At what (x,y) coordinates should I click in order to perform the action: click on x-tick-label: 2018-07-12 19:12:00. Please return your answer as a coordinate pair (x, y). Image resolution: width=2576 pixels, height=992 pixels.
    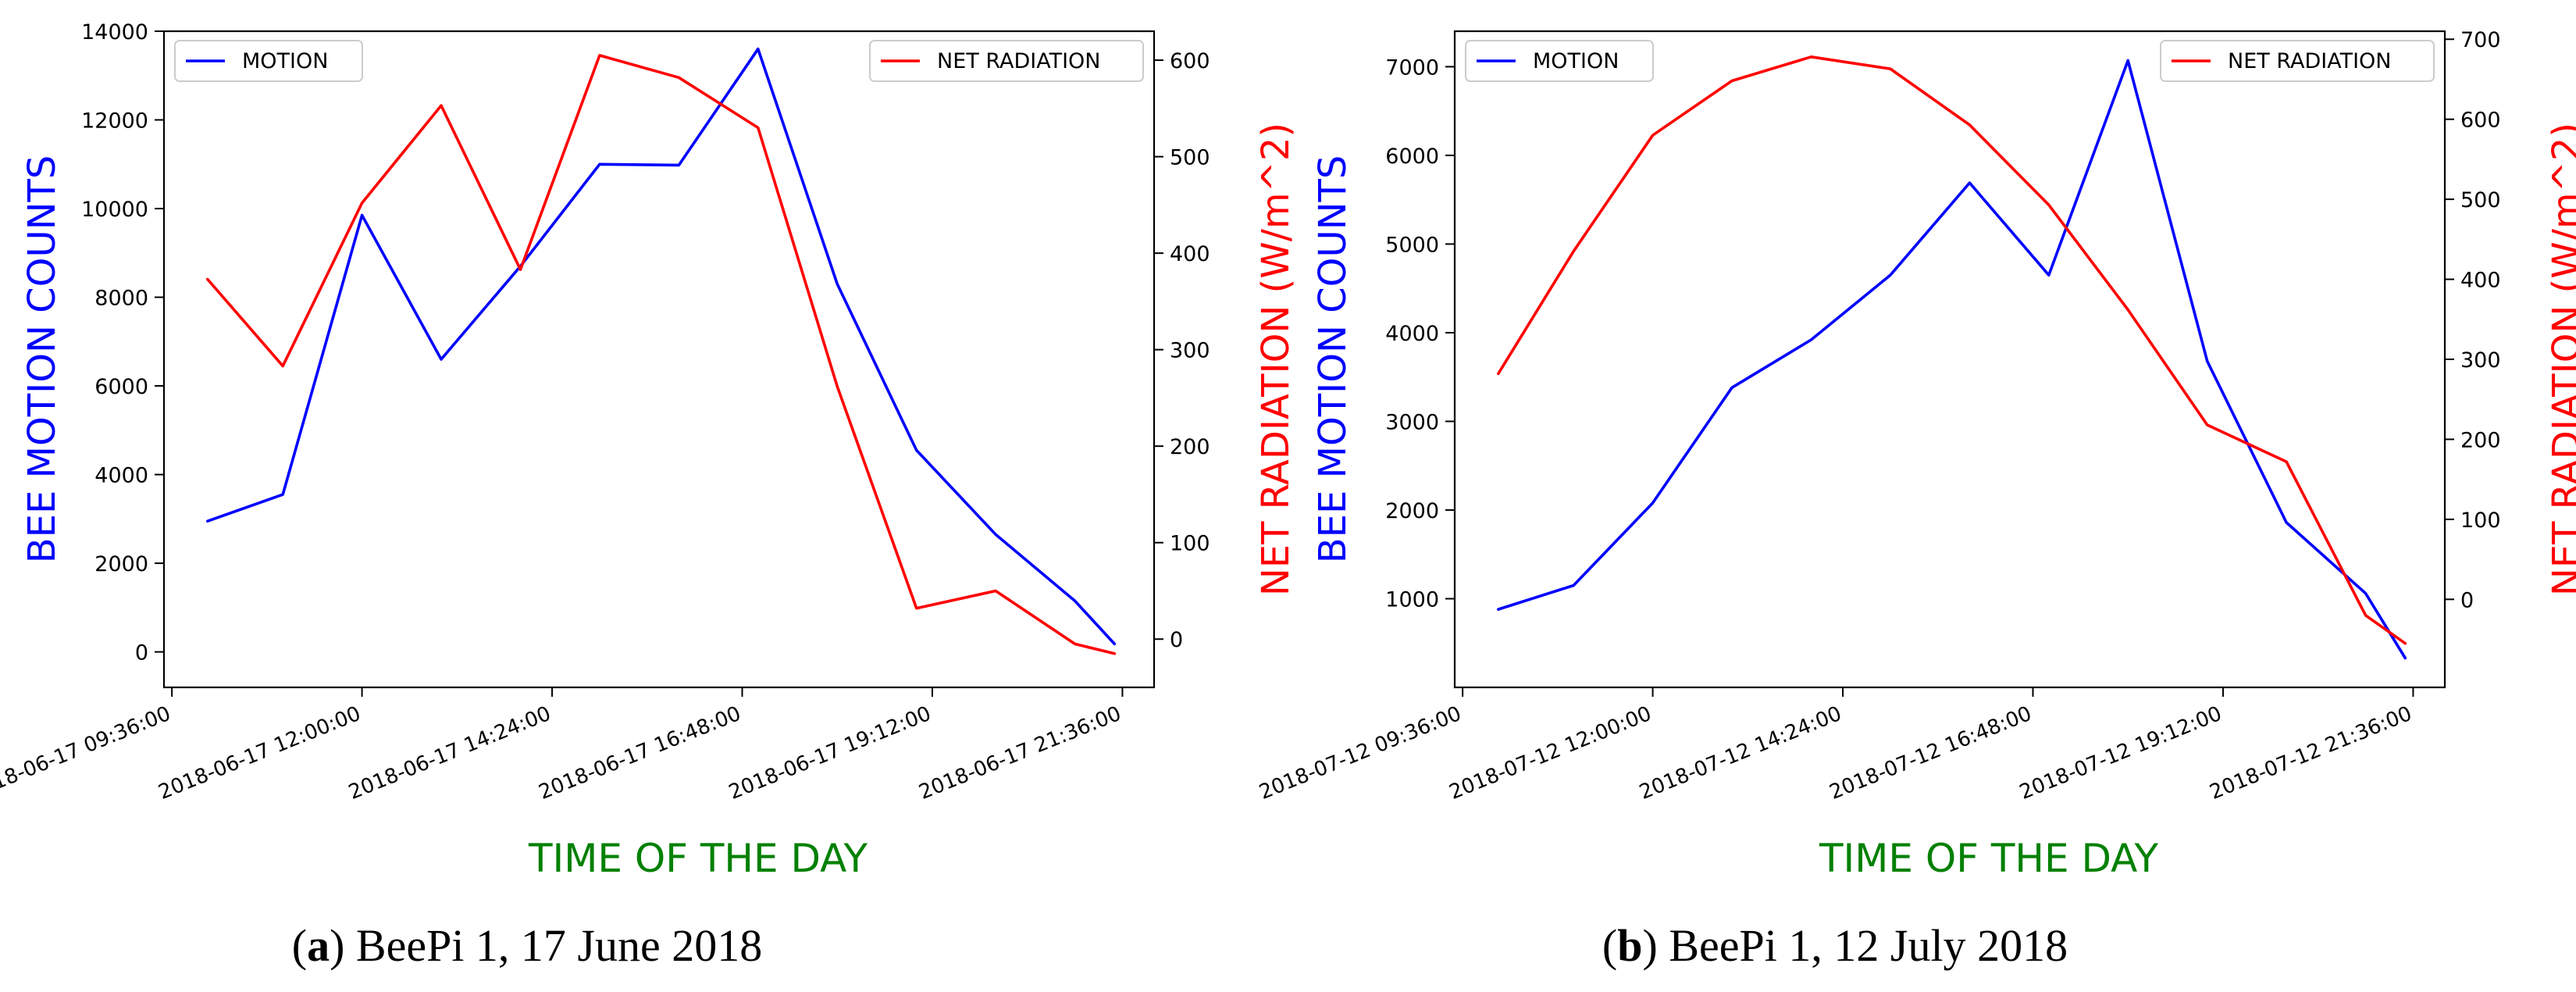
    Looking at the image, I should click on (2120, 753).